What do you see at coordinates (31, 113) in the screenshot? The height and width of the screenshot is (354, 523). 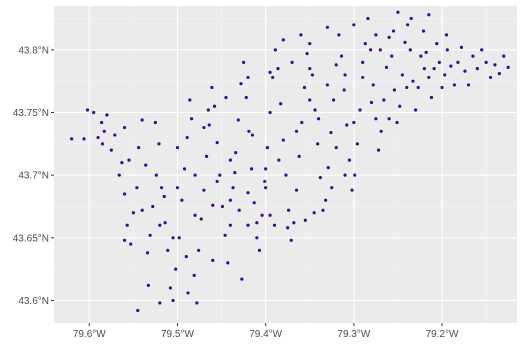 I see `y-tick-label: 43.75°N` at bounding box center [31, 113].